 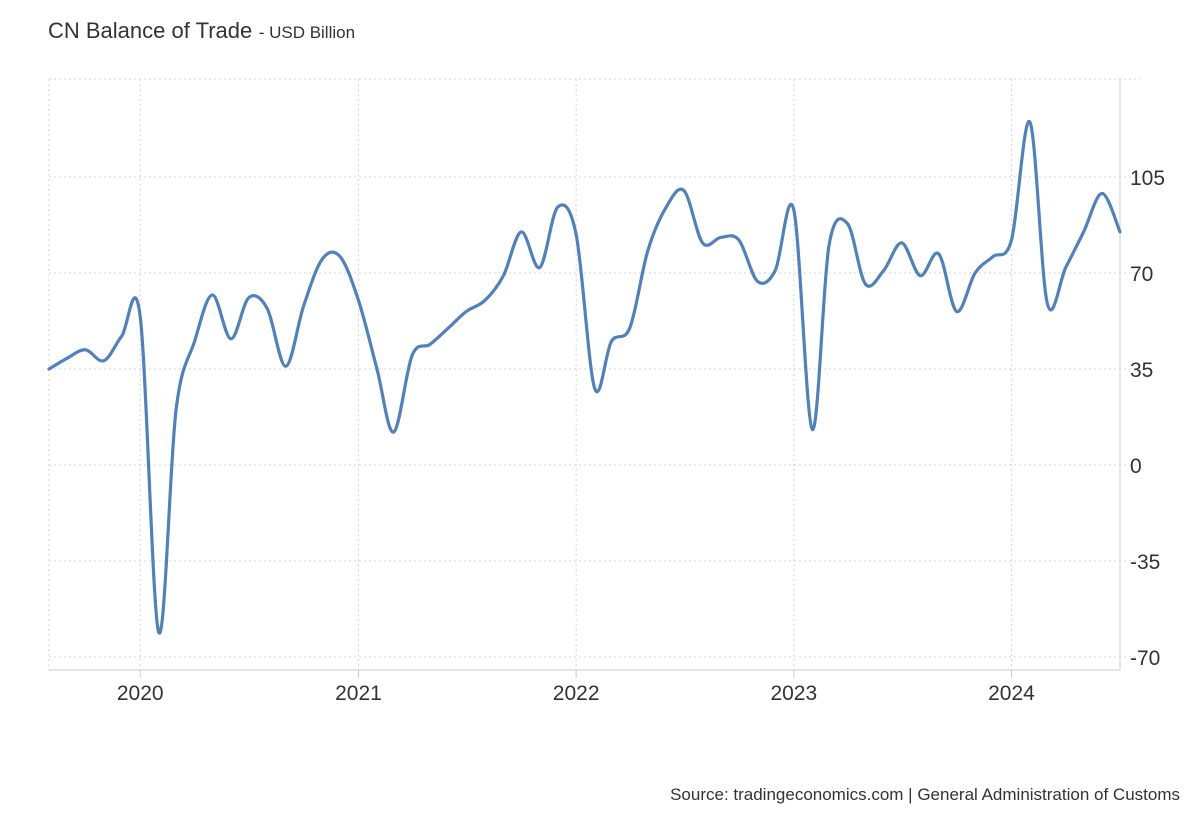 What do you see at coordinates (1136, 466) in the screenshot?
I see `y-tick-label: 0` at bounding box center [1136, 466].